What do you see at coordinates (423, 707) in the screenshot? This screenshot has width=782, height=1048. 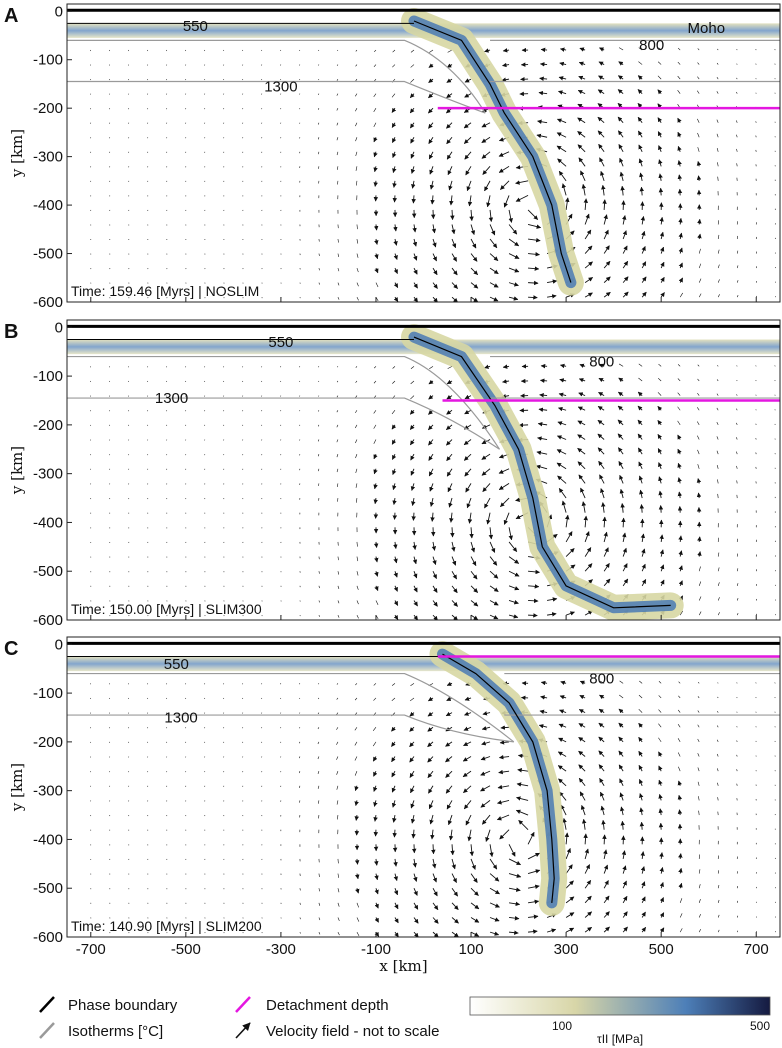 I see `isotherms` at bounding box center [423, 707].